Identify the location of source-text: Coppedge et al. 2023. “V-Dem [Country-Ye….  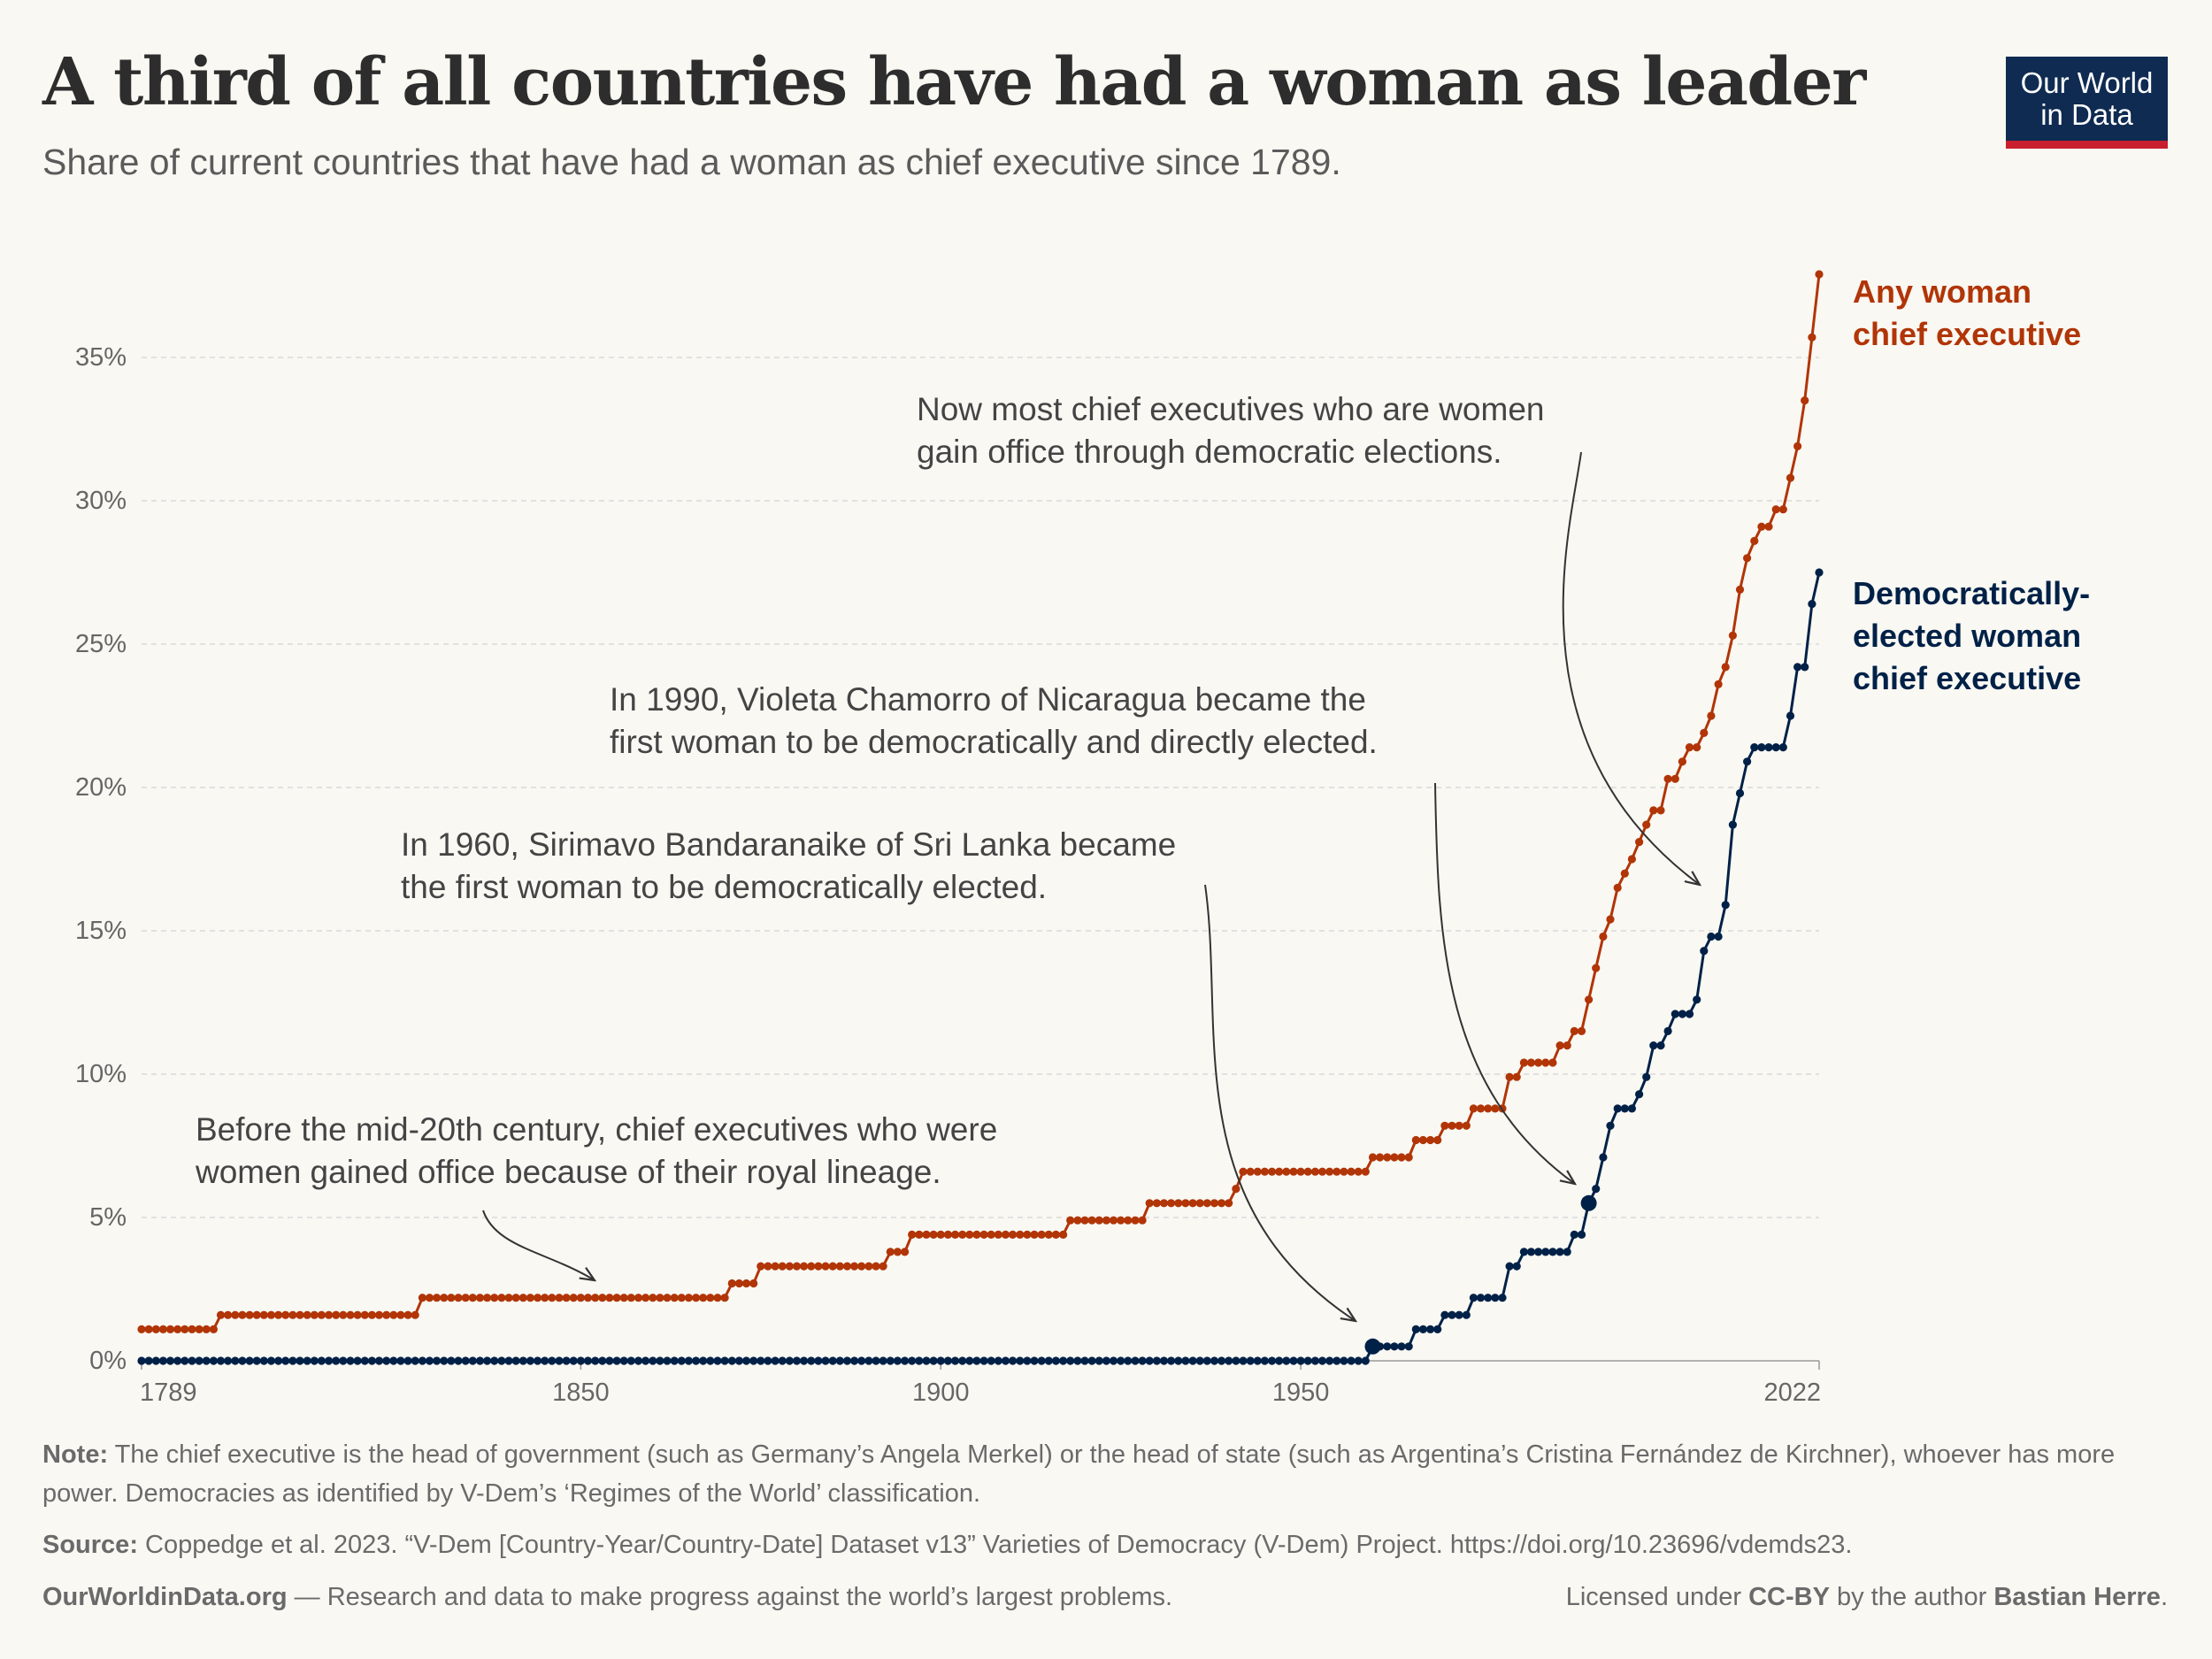
(995, 1545).